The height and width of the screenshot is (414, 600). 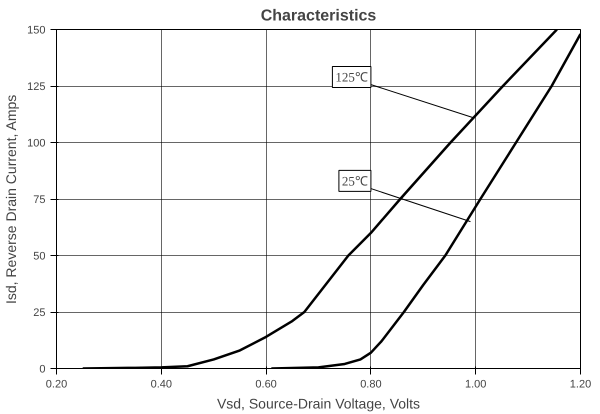 What do you see at coordinates (36, 144) in the screenshot?
I see `y-tick-label: 100` at bounding box center [36, 144].